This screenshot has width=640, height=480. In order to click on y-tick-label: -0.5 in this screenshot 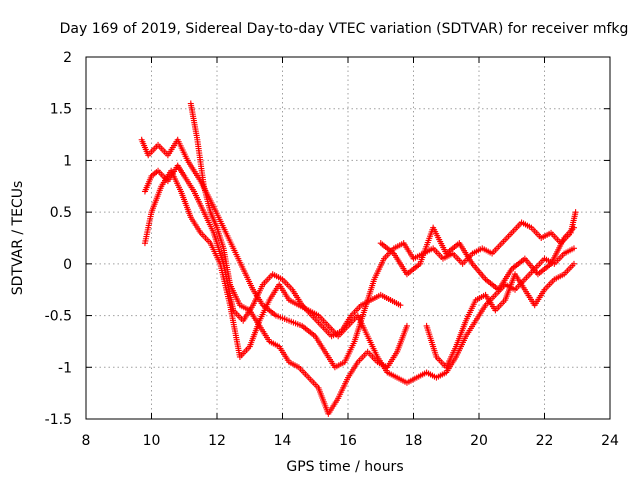, I will do `click(58, 317)`.